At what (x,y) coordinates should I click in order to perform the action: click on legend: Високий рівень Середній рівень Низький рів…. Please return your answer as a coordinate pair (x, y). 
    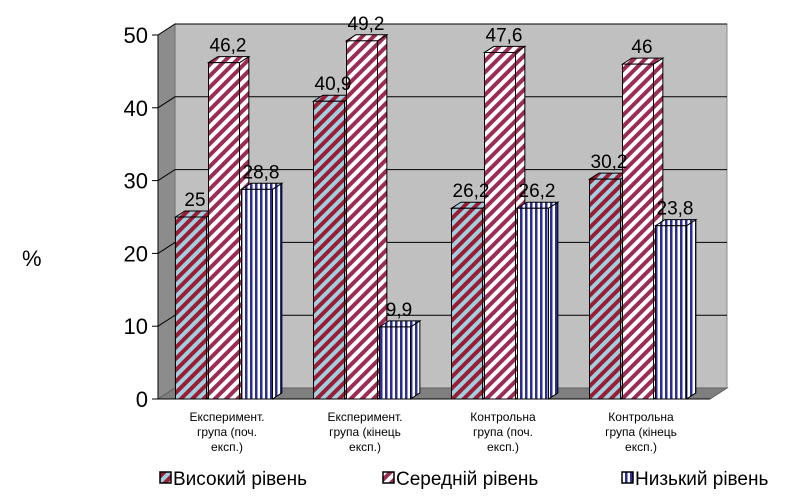
    Looking at the image, I should click on (463, 479).